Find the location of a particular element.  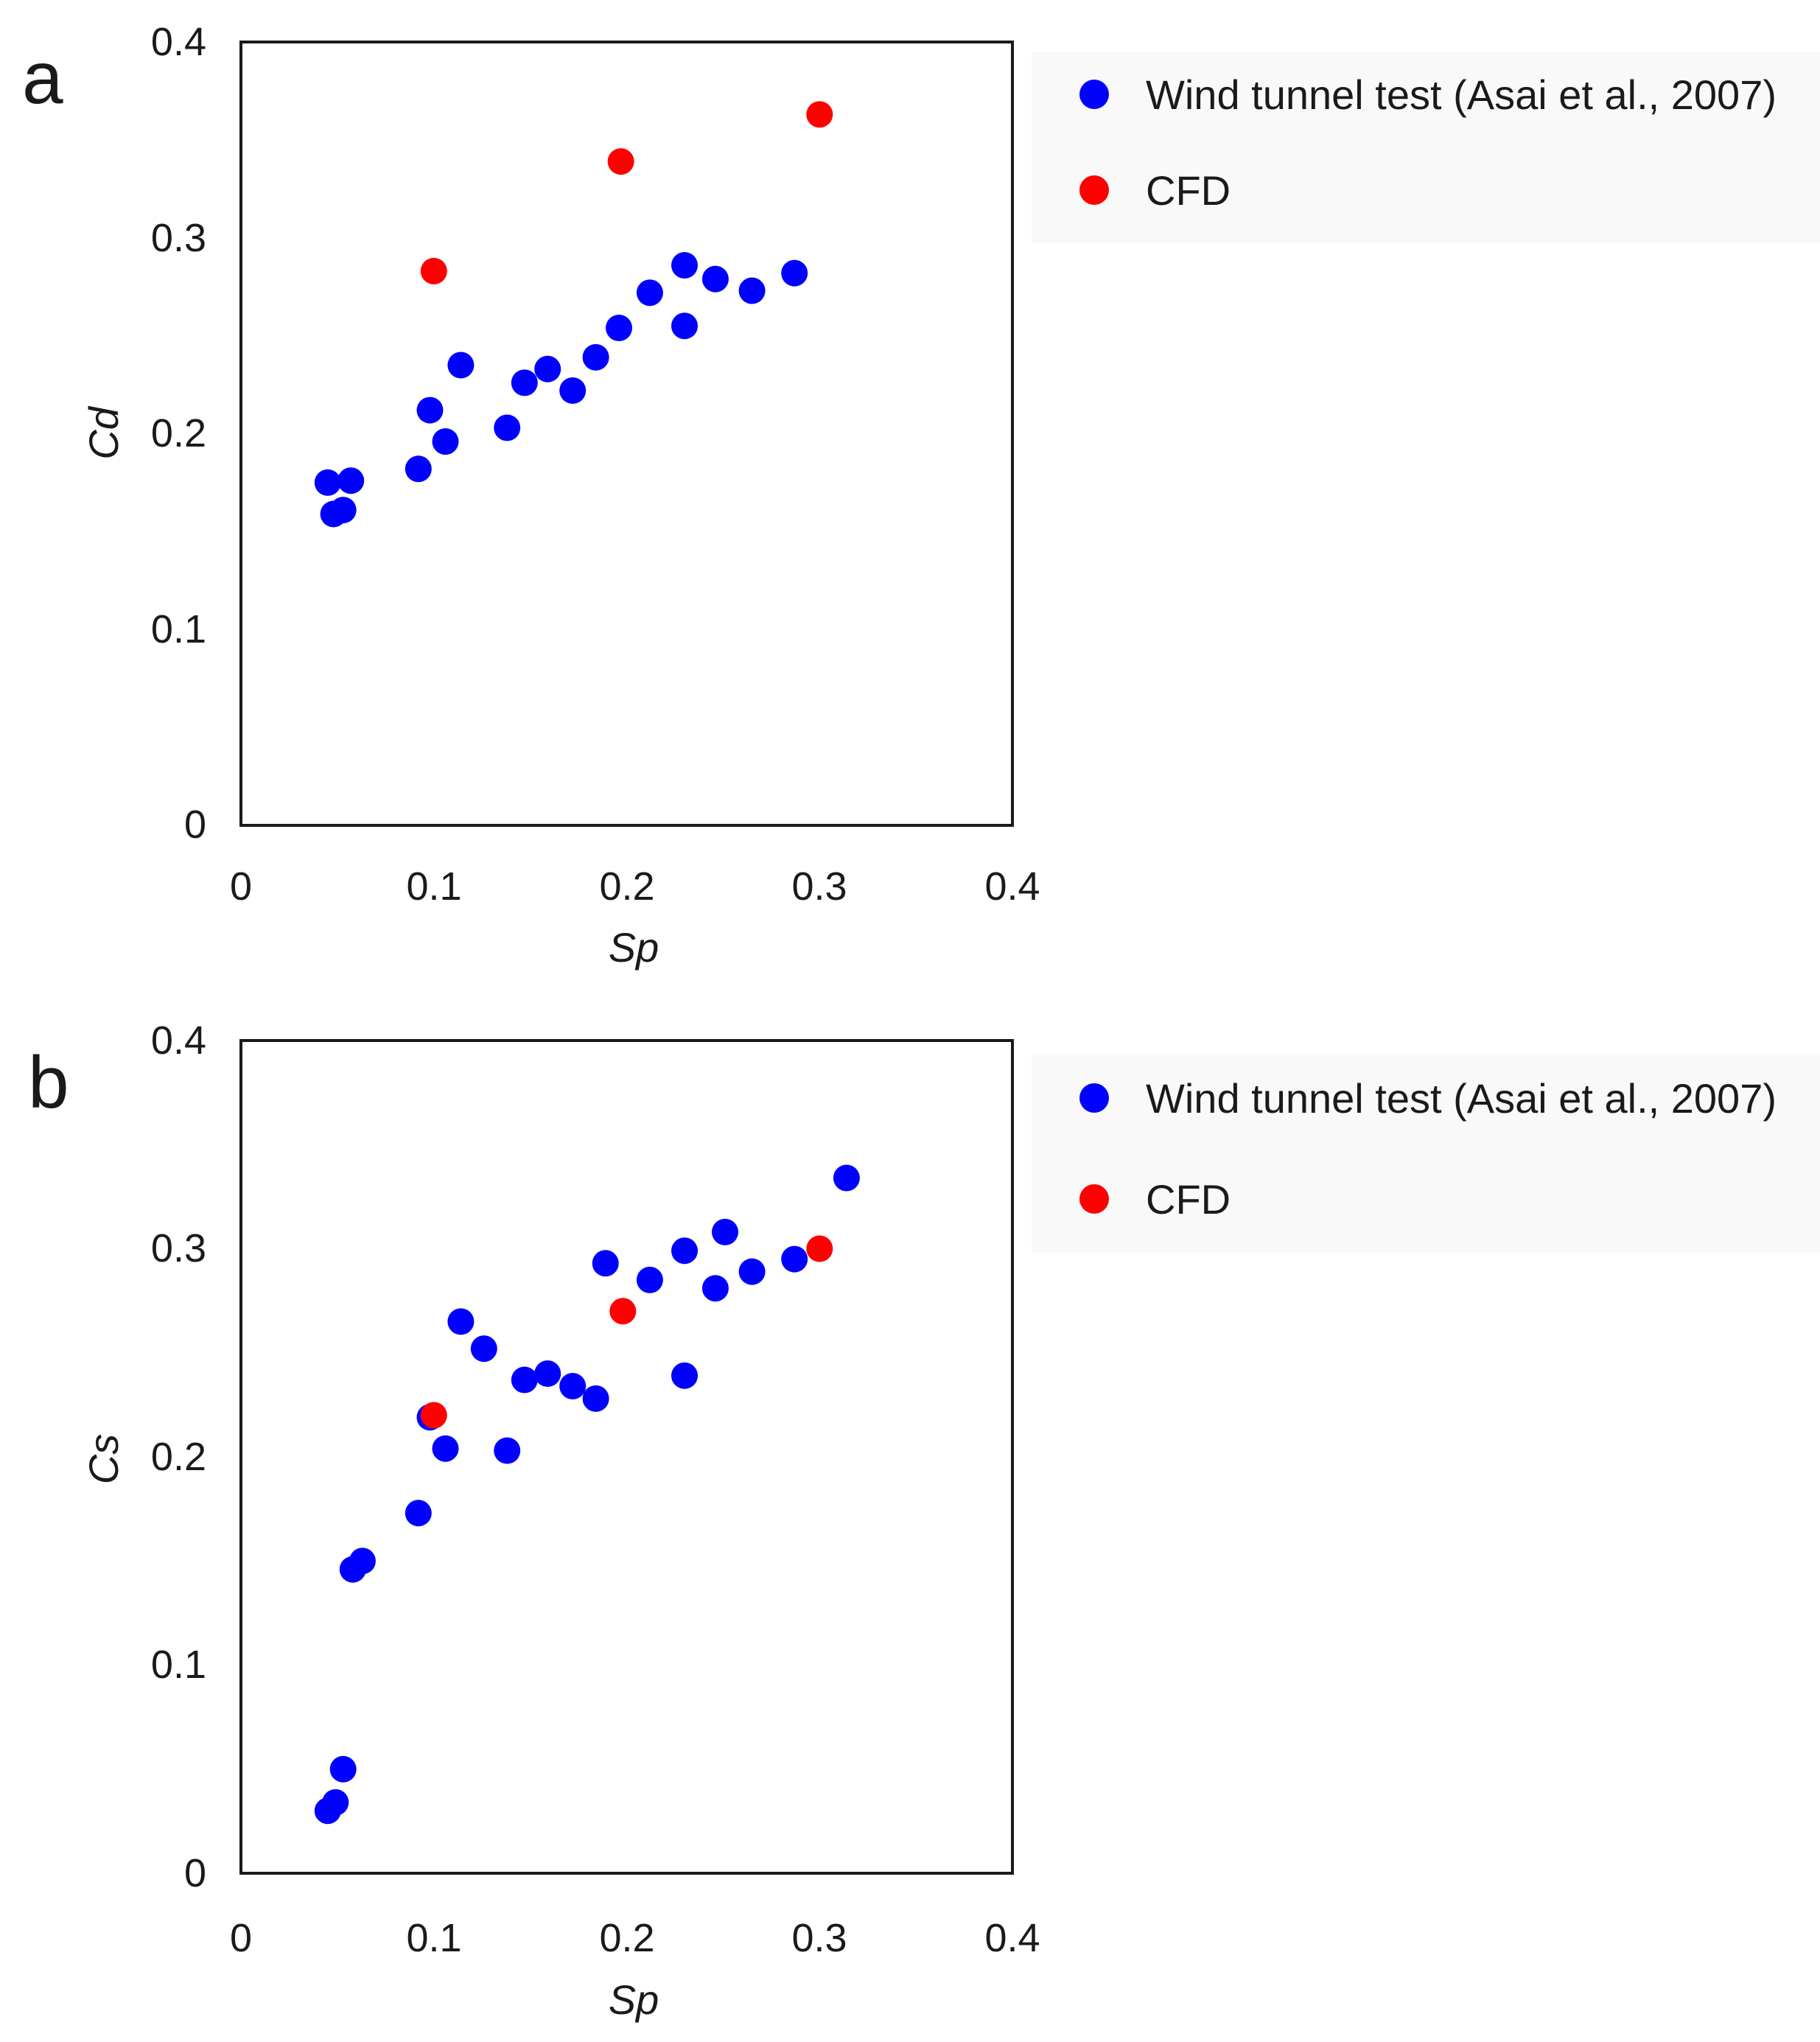

panel-a-y-tick-labels: 0 0.1 0.2 0.3 0.4 is located at coordinates (178, 433).